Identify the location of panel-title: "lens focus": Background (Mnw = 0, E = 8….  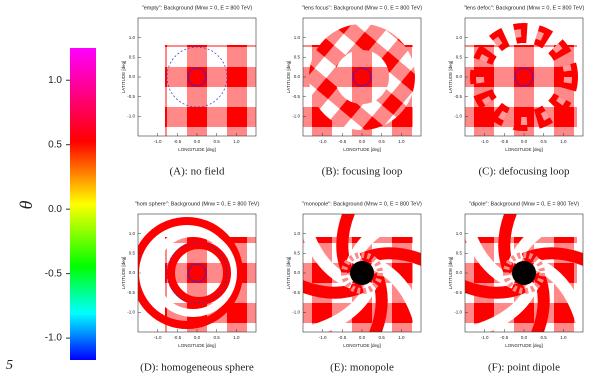
(362, 8).